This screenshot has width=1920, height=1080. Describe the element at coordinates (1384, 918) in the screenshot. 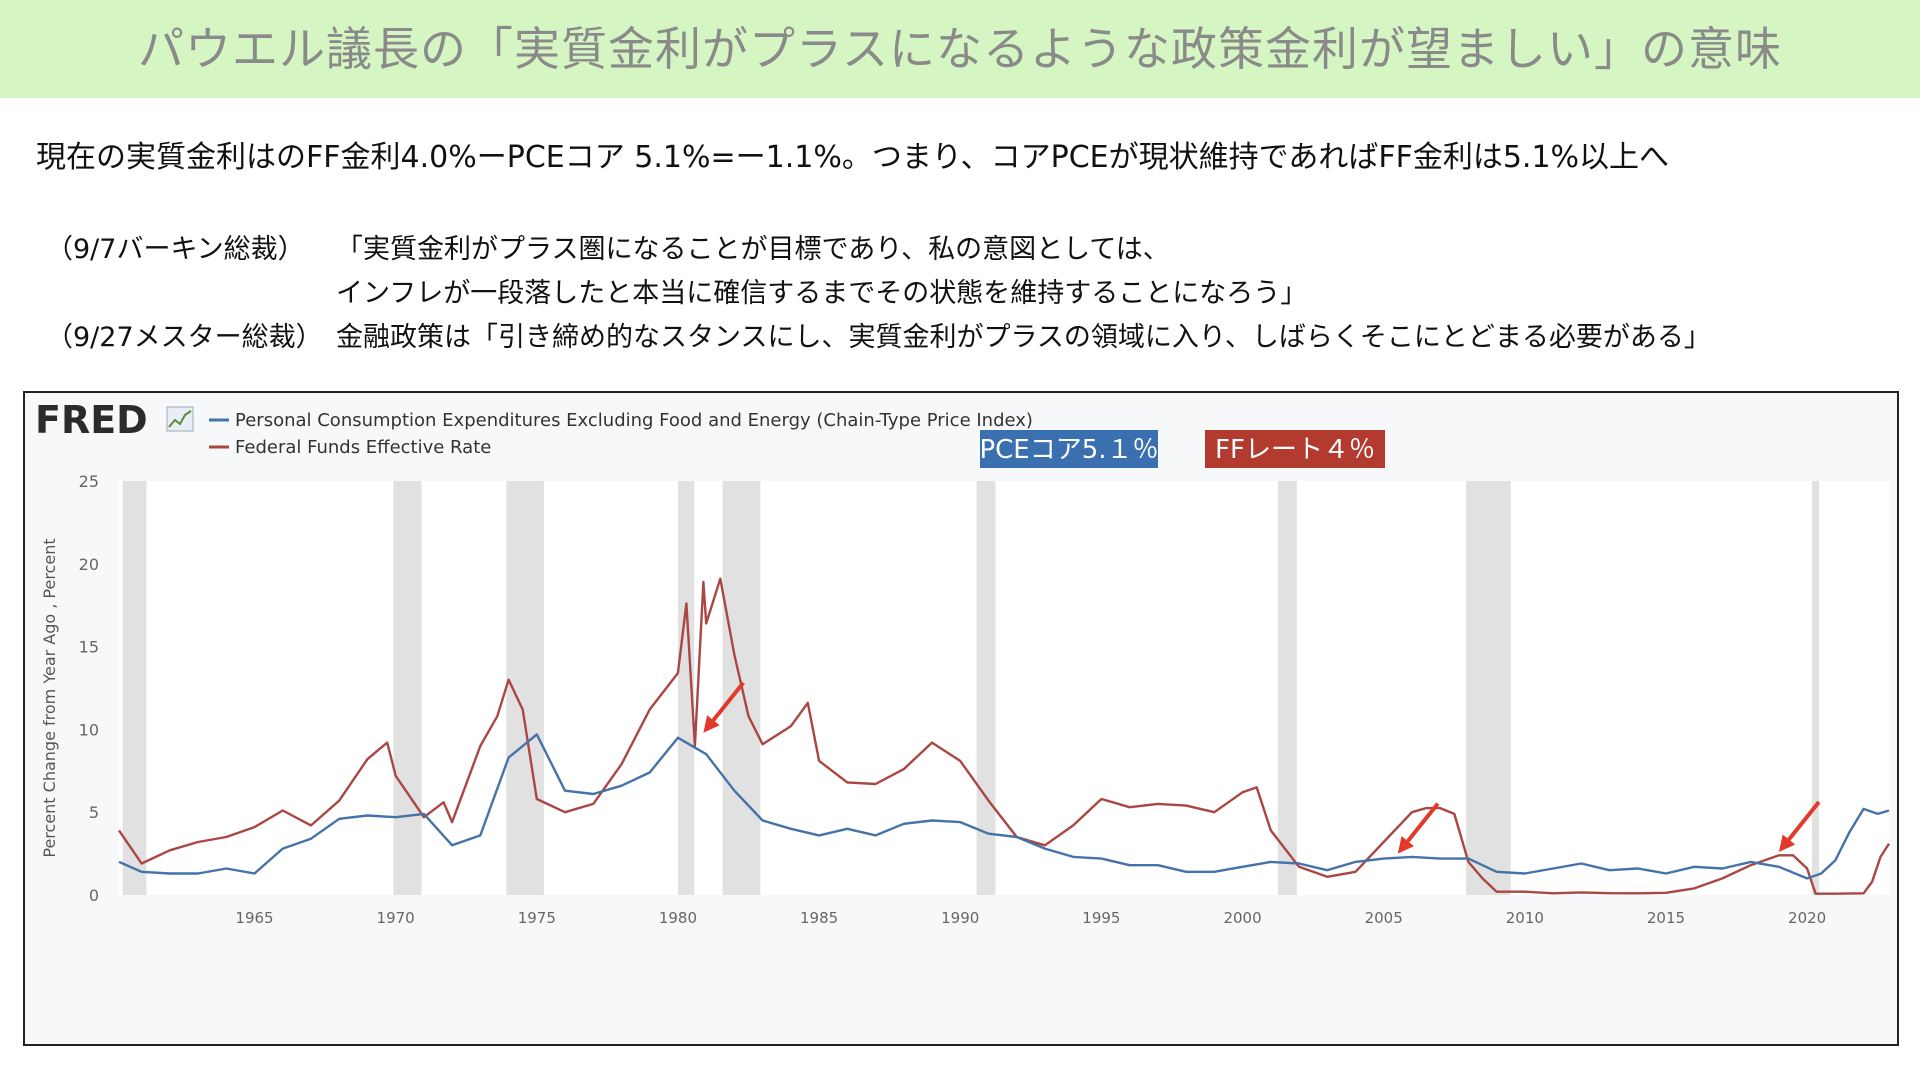

I see `x-tick-label: 2005` at that location.